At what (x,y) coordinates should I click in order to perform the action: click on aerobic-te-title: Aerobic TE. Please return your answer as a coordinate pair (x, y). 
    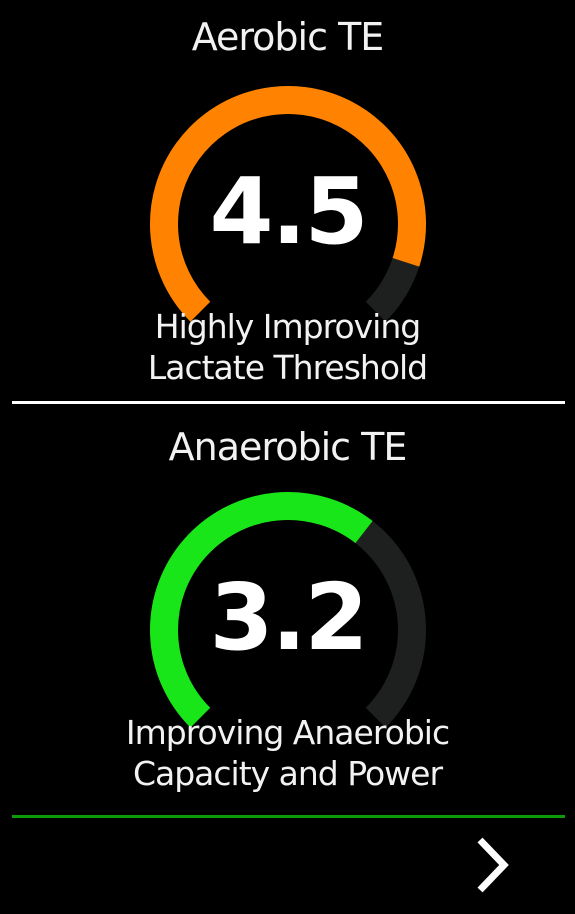
    Looking at the image, I should click on (288, 37).